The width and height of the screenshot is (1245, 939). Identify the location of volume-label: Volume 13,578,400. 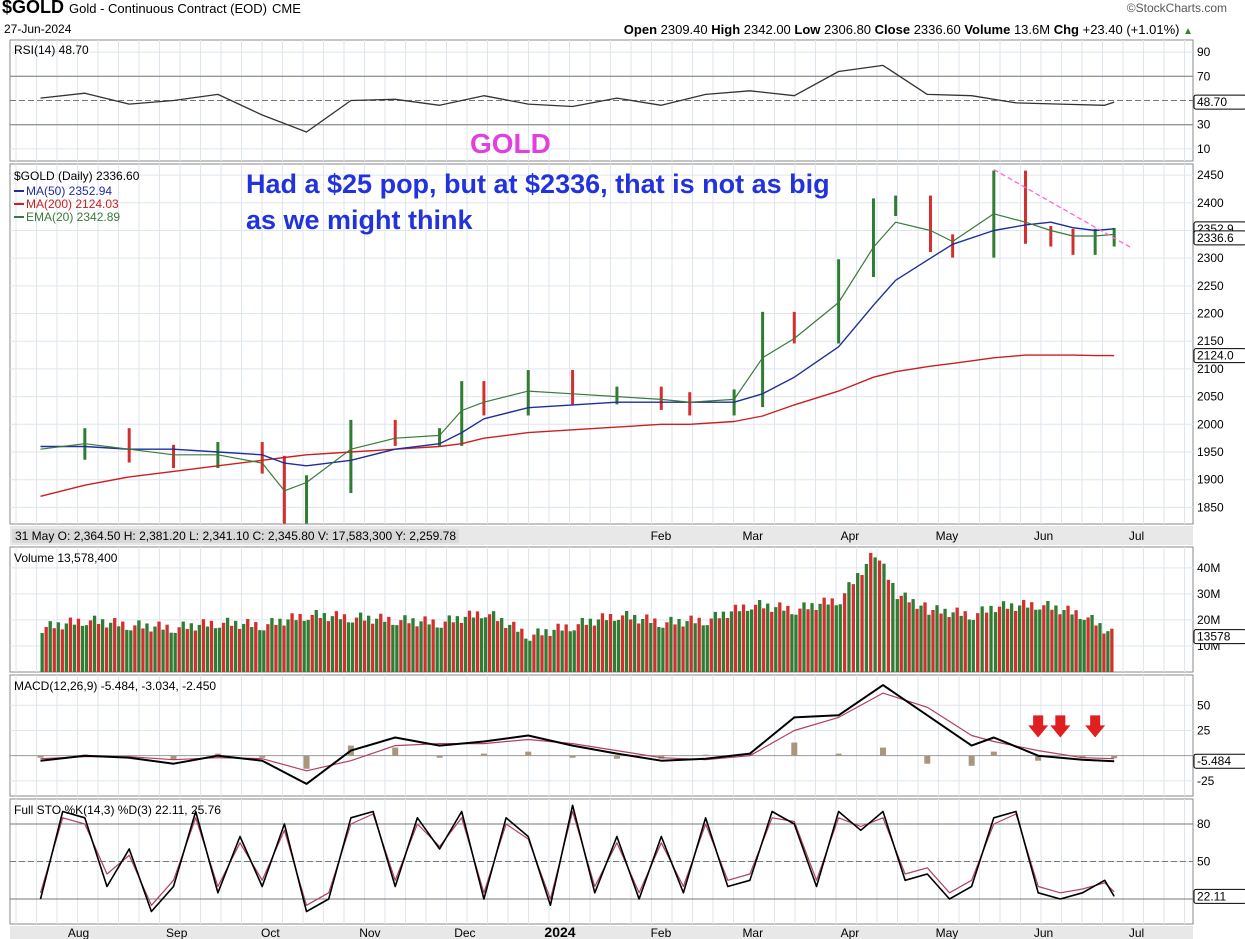
(66, 558).